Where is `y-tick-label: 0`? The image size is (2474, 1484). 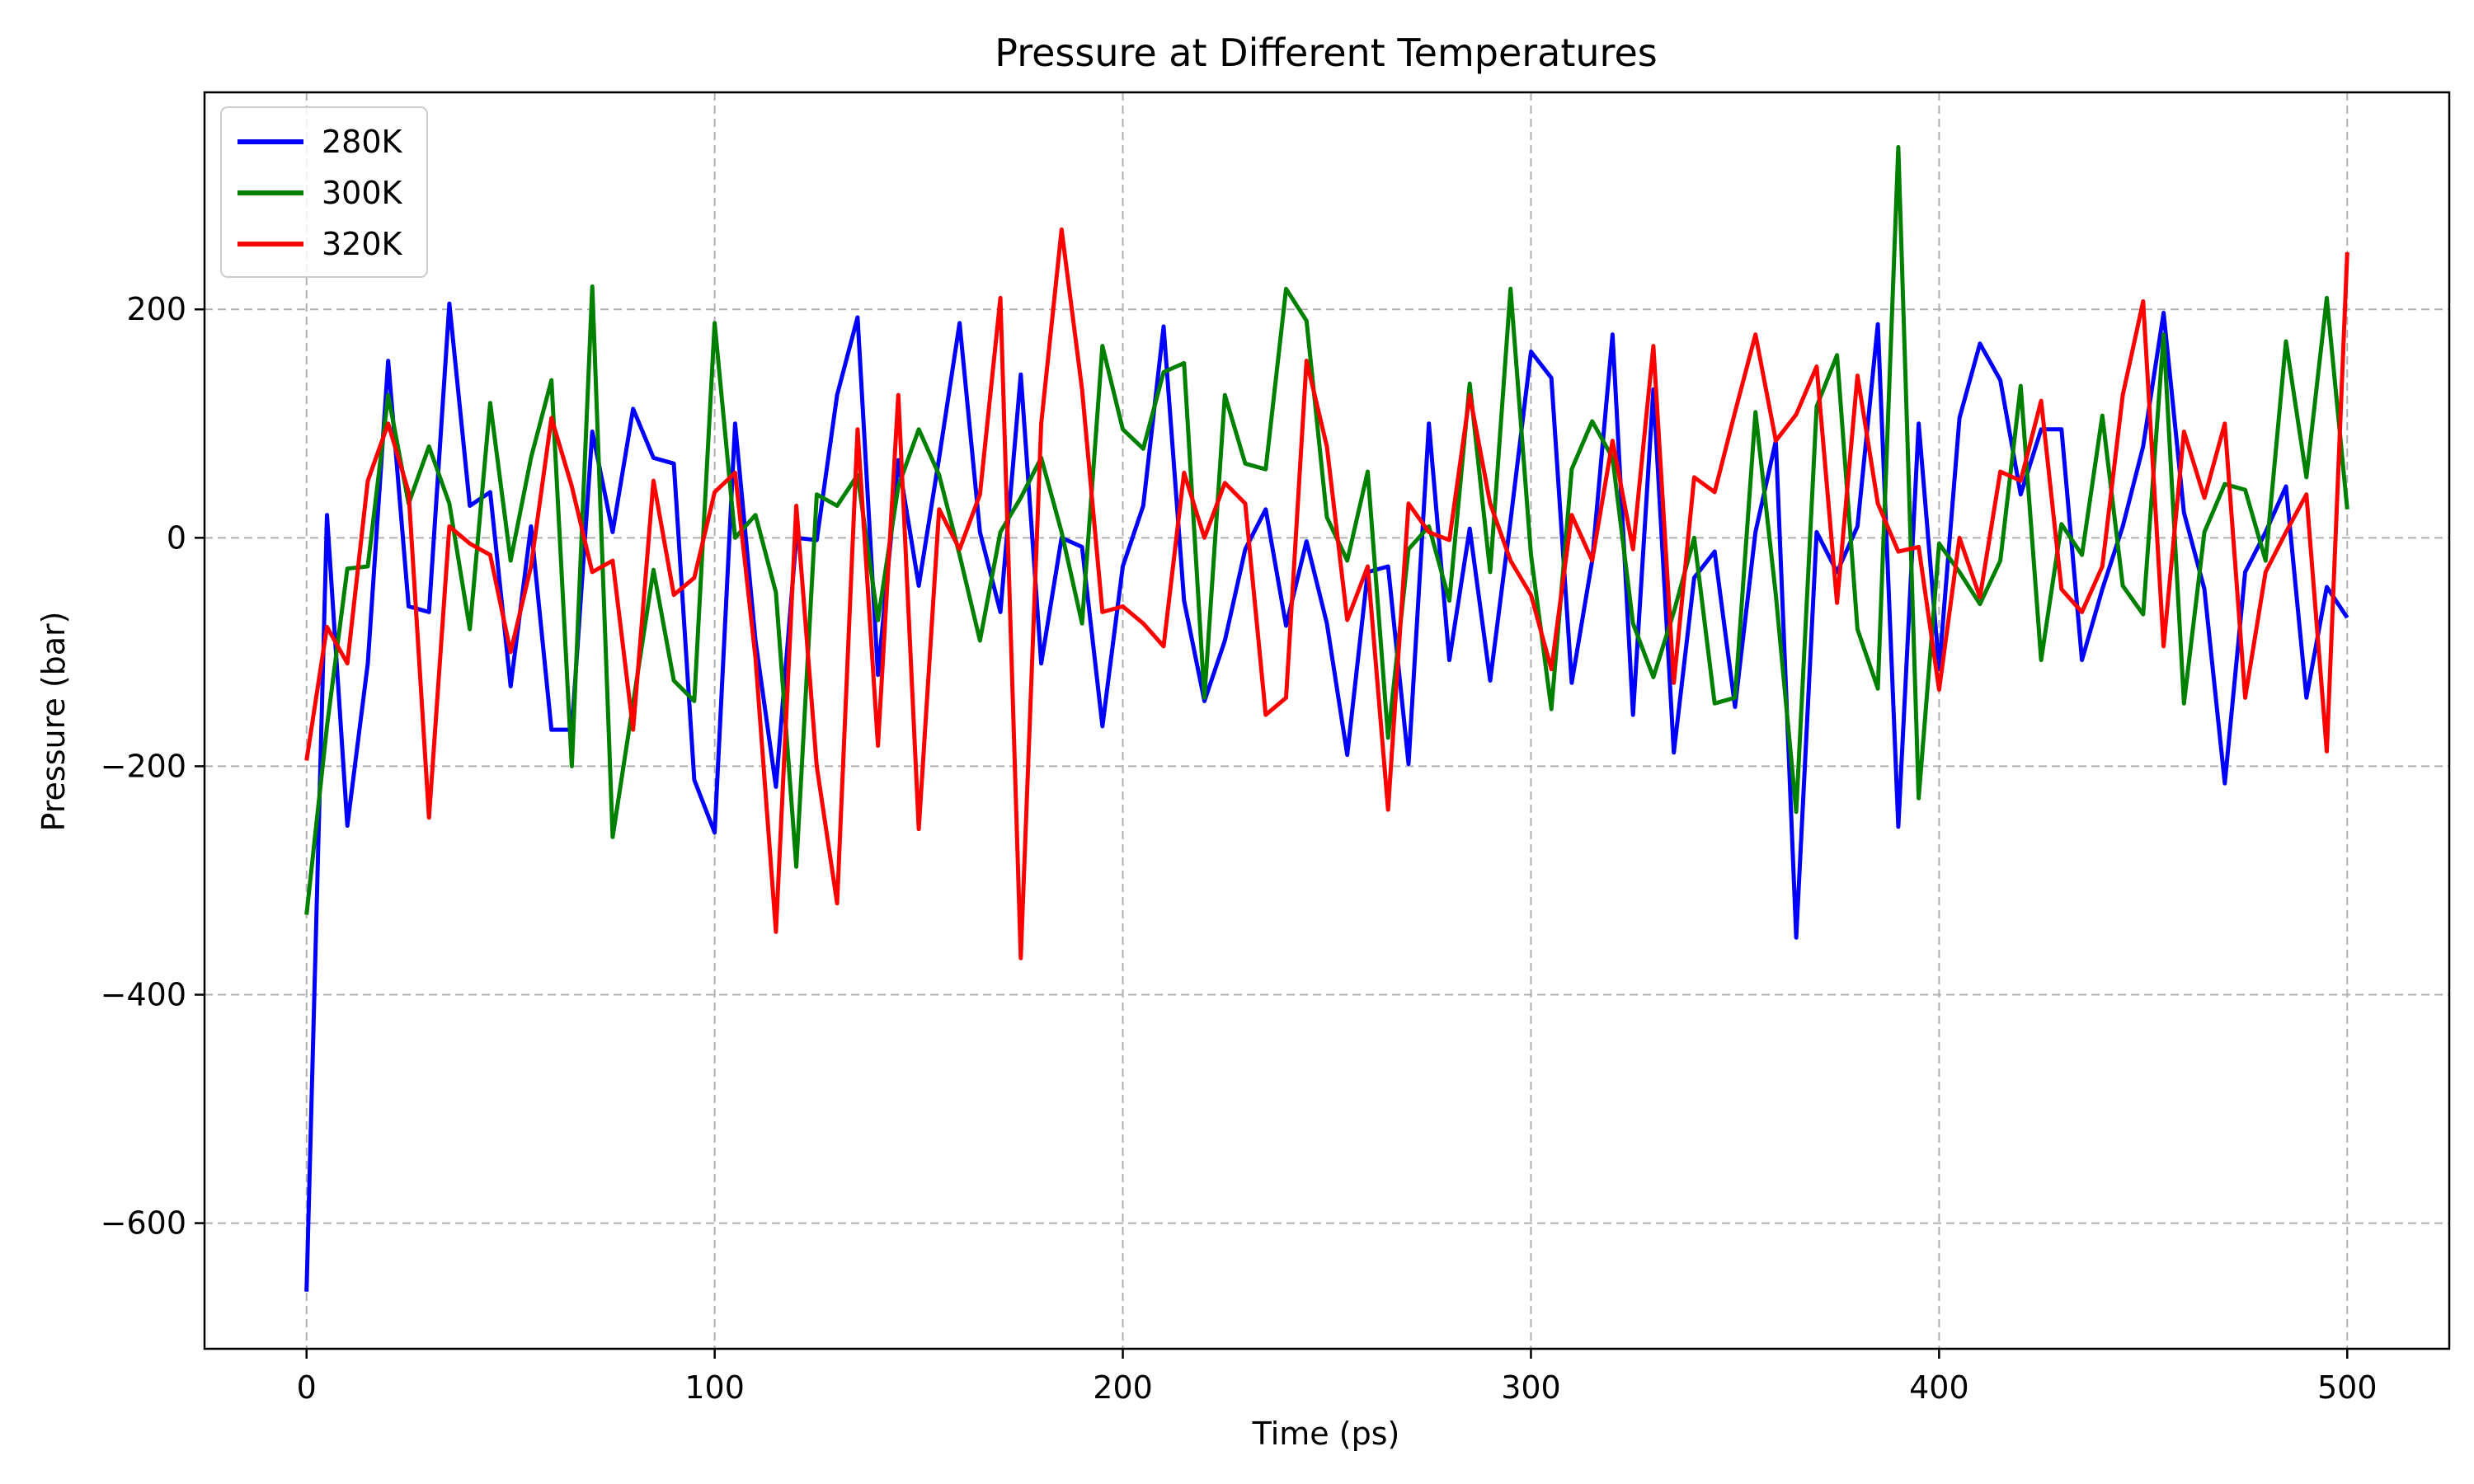
y-tick-label: 0 is located at coordinates (176, 537).